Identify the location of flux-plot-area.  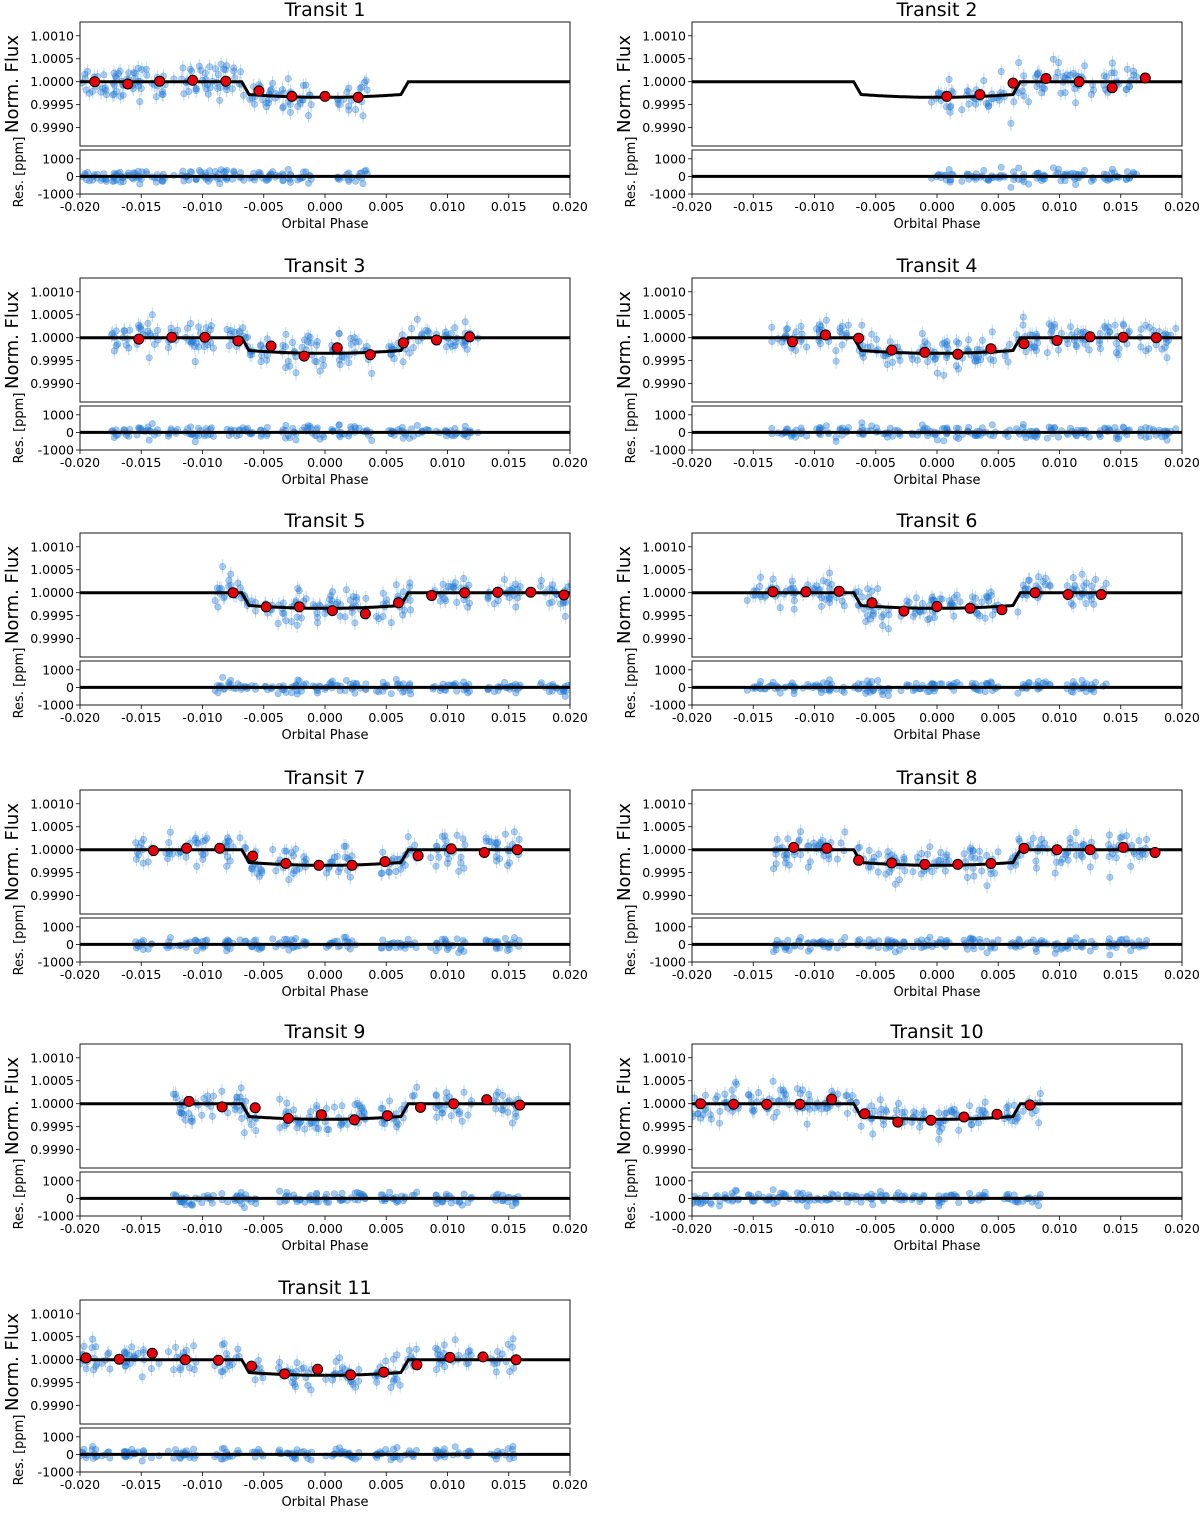
(325, 344).